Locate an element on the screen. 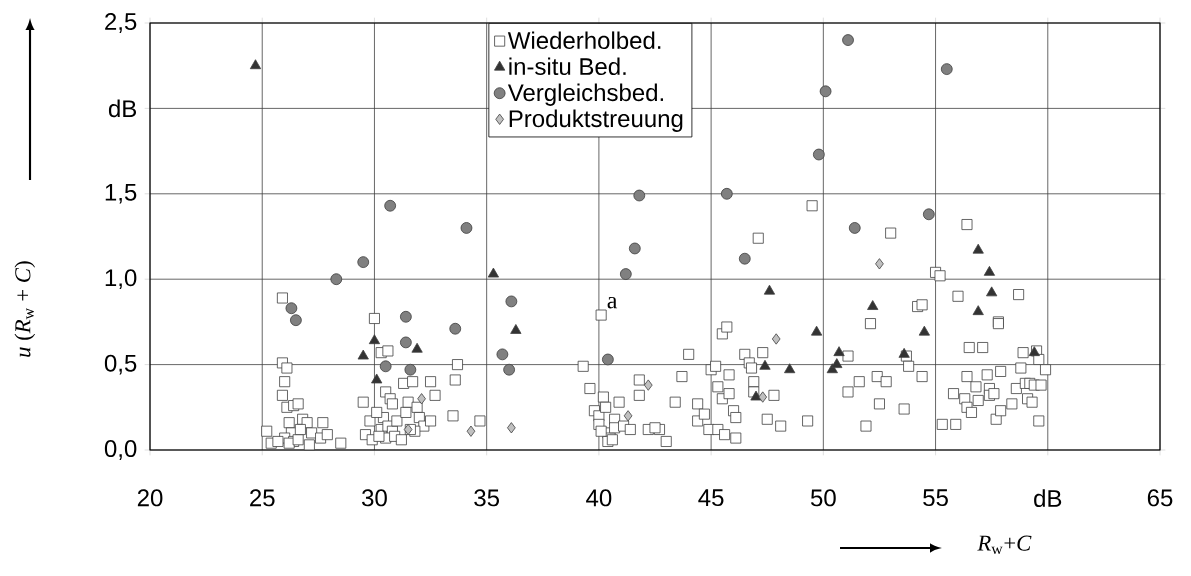 The width and height of the screenshot is (1191, 576). legend-label: Vergleichsbed. is located at coordinates (585, 94).